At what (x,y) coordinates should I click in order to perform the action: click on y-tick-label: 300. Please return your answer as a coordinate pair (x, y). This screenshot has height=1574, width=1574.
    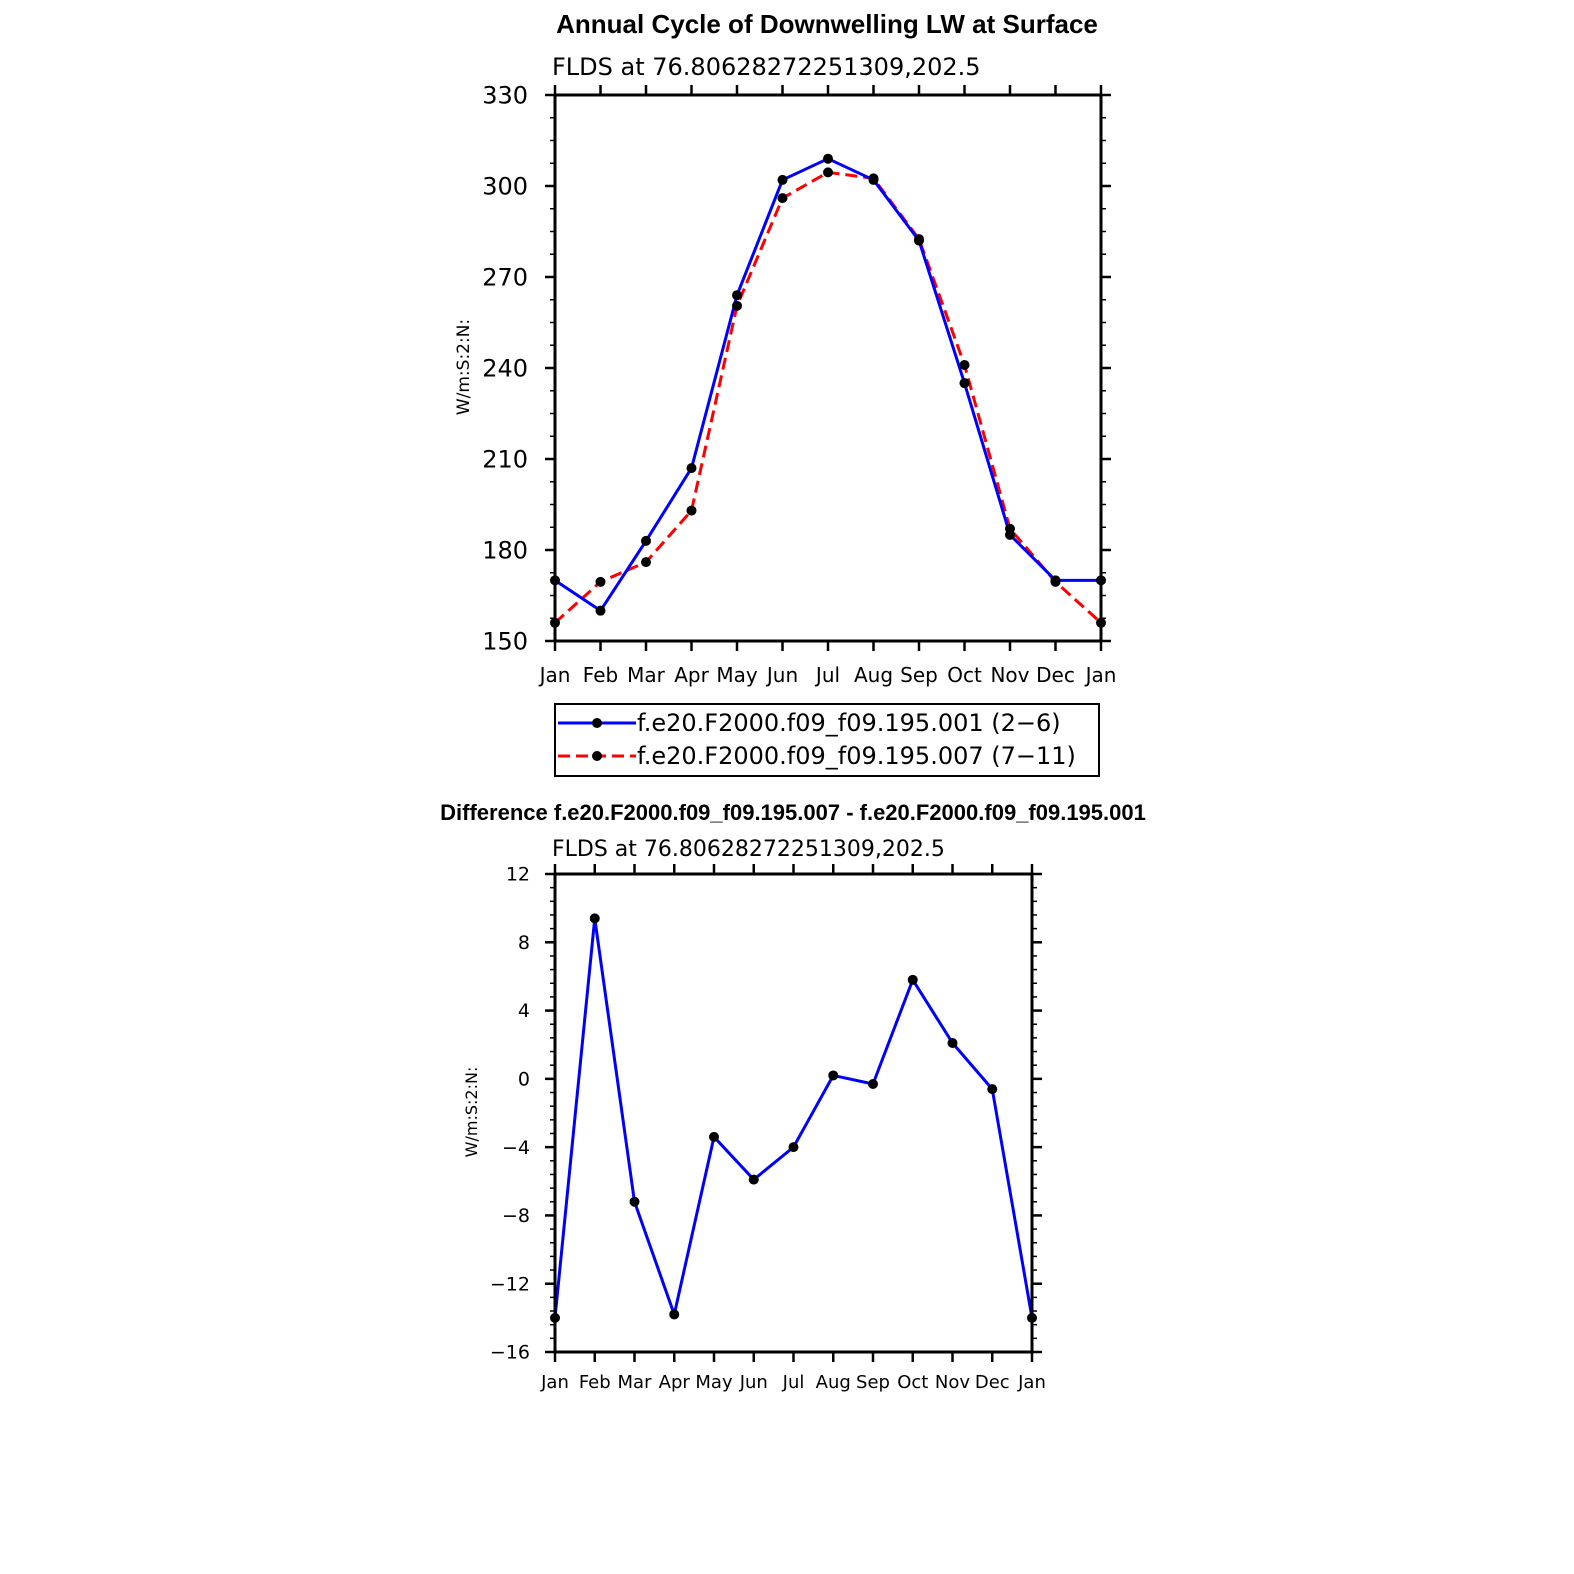
    Looking at the image, I should click on (505, 186).